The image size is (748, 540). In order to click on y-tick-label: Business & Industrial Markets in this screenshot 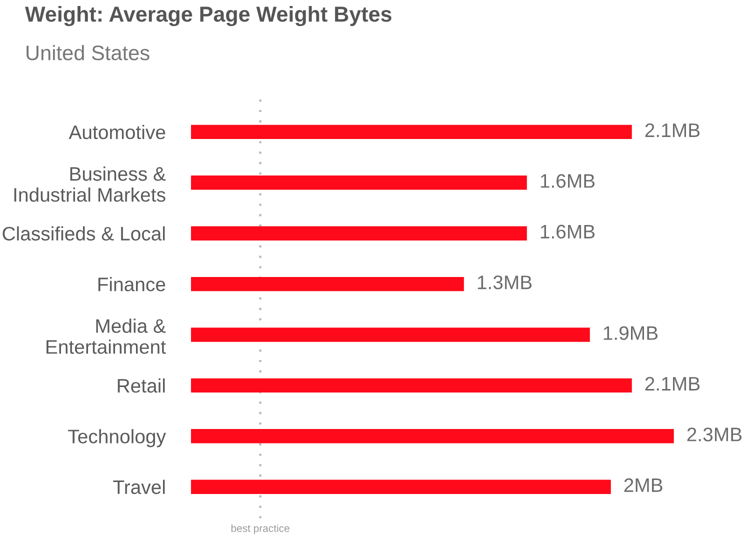, I will do `click(90, 184)`.